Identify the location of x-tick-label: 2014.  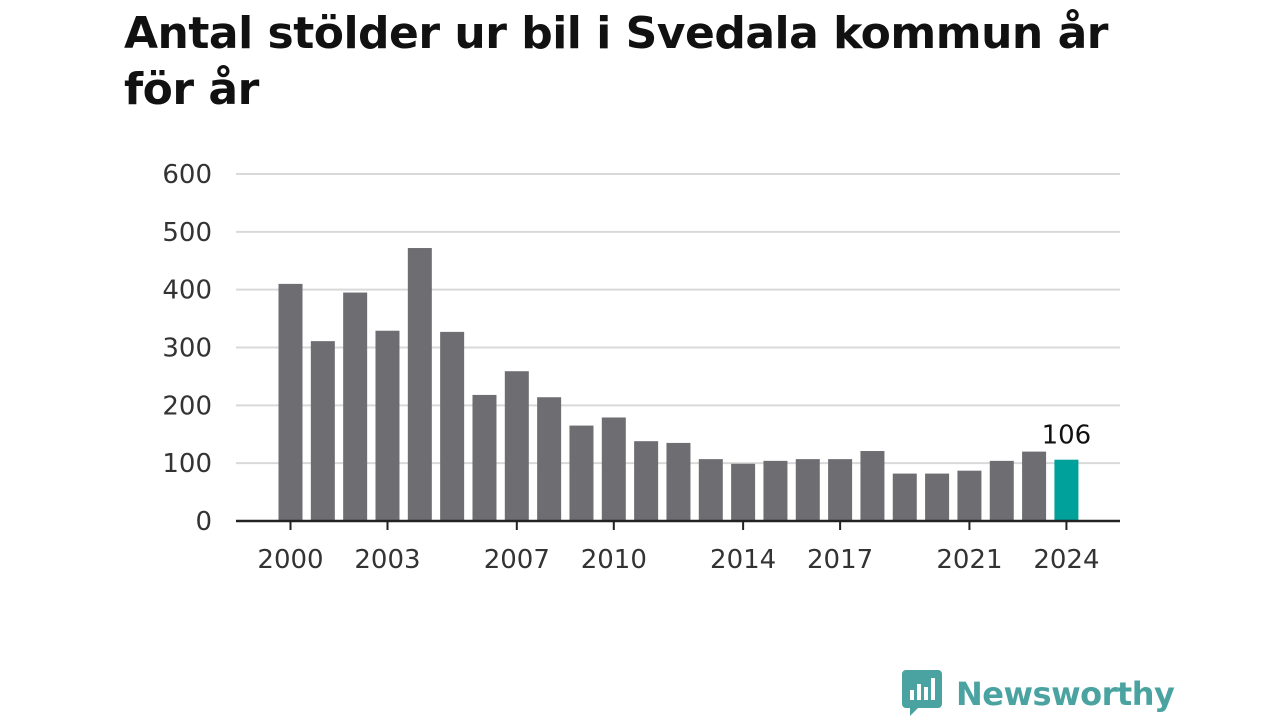
(743, 560).